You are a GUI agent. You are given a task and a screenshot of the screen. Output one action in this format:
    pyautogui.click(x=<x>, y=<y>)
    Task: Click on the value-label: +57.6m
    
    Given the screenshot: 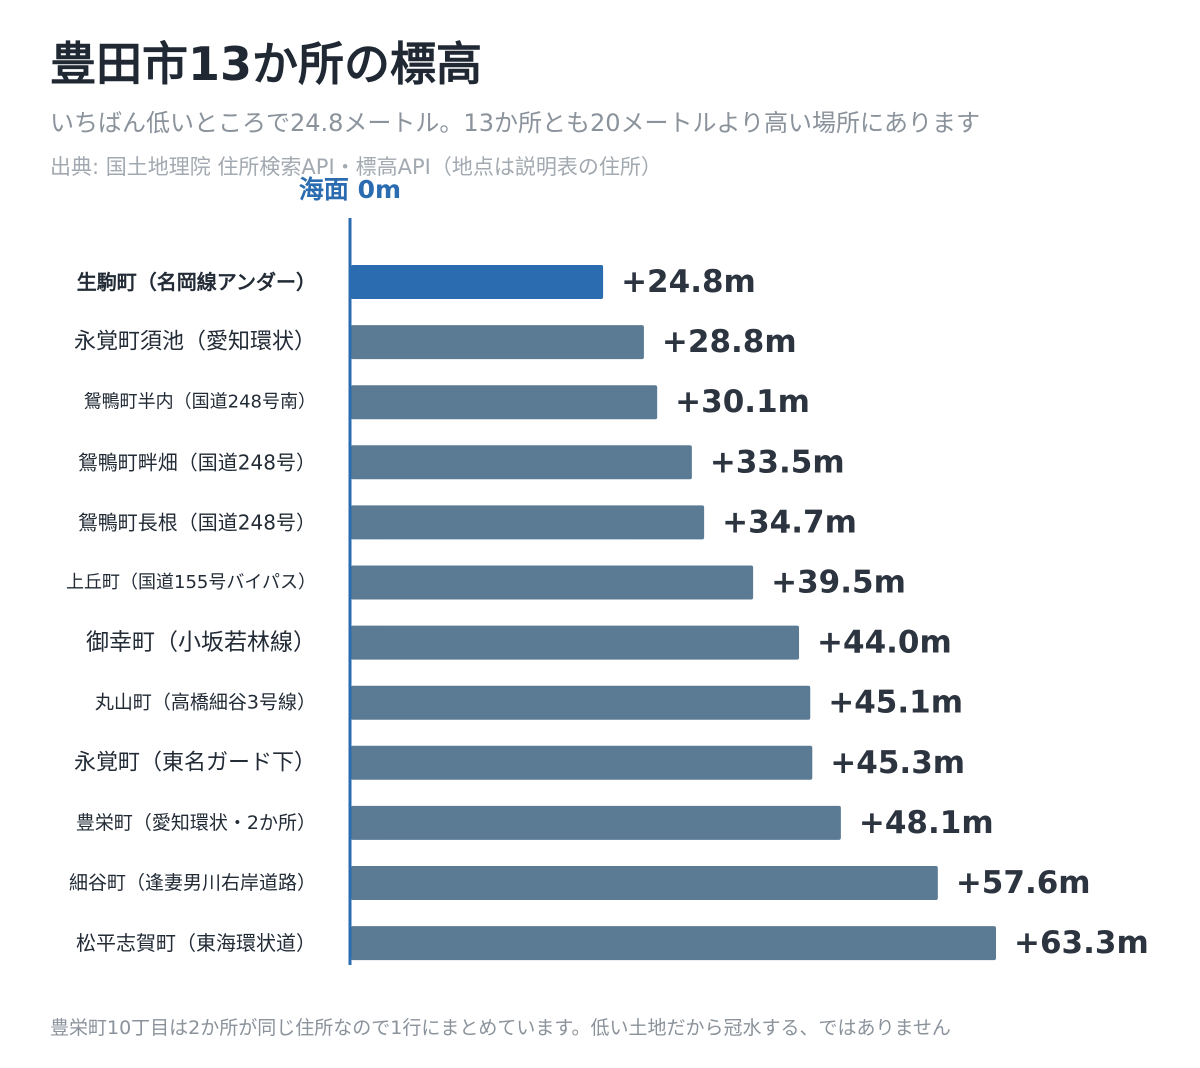 What is the action you would take?
    pyautogui.click(x=1023, y=883)
    